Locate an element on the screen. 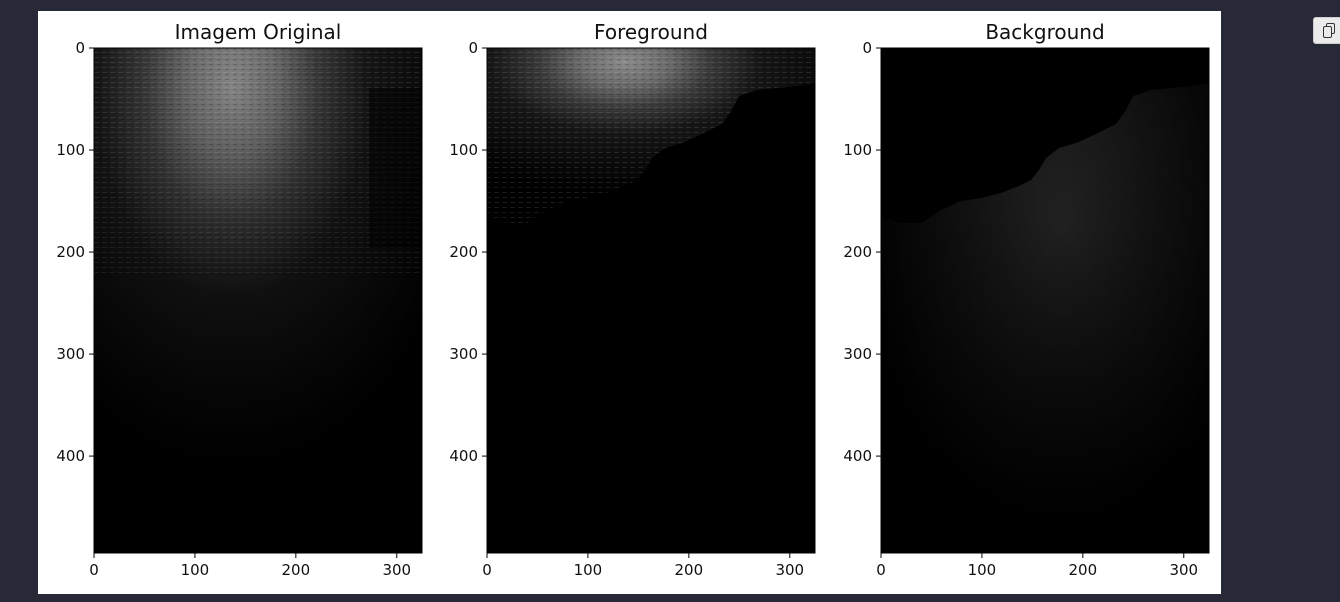  copy-output-button is located at coordinates (1326, 30).